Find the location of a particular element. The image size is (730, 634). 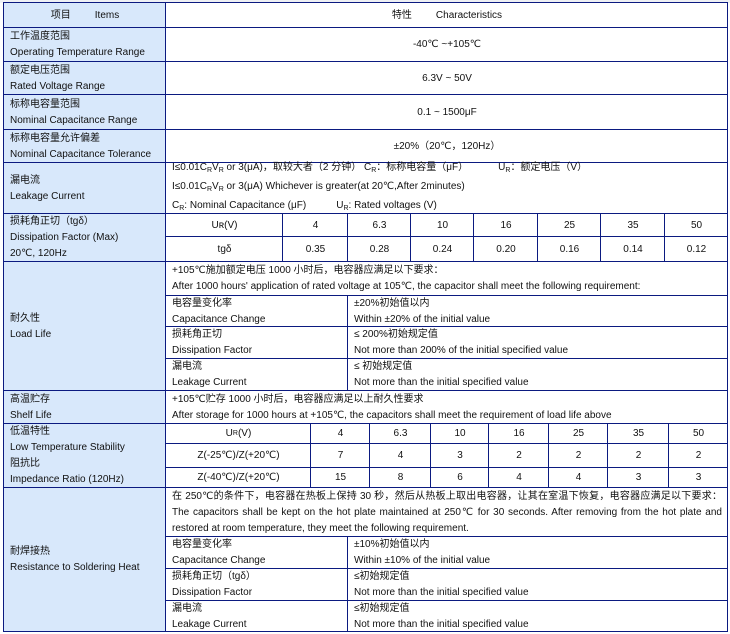

label-op-temp: 工作温度范围 Operating Temperature Range is located at coordinates (84, 44).